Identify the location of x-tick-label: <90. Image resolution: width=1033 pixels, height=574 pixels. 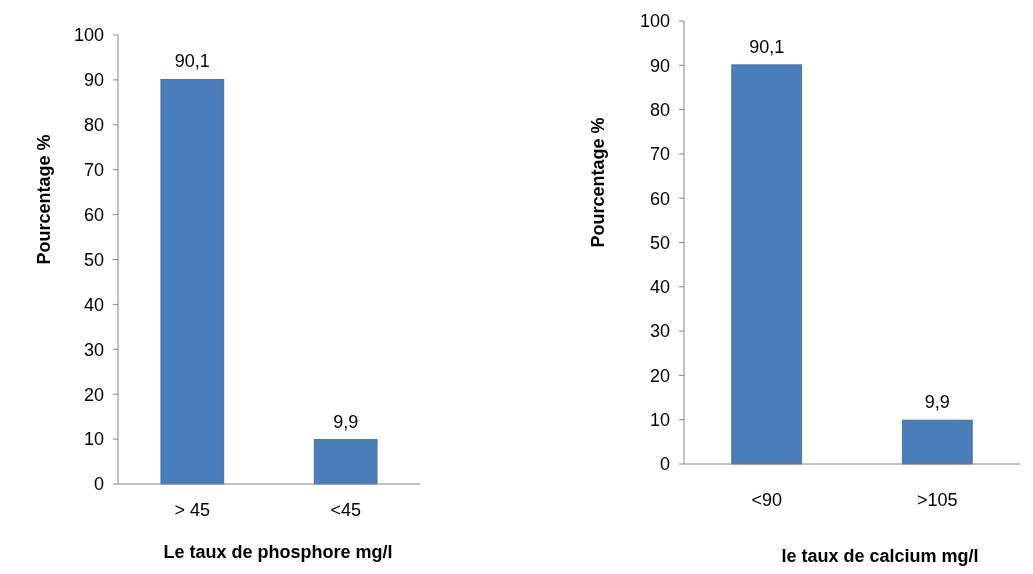
(766, 500).